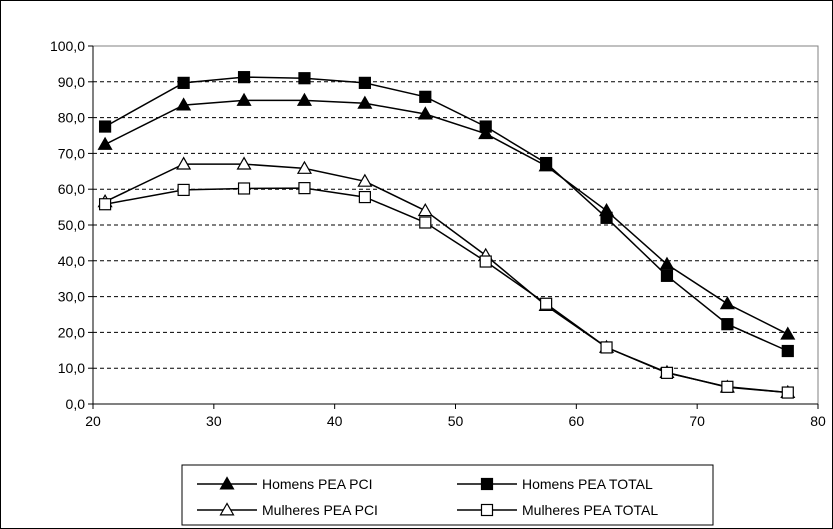 This screenshot has width=833, height=529. Describe the element at coordinates (335, 421) in the screenshot. I see `x-tick-label: 40` at that location.